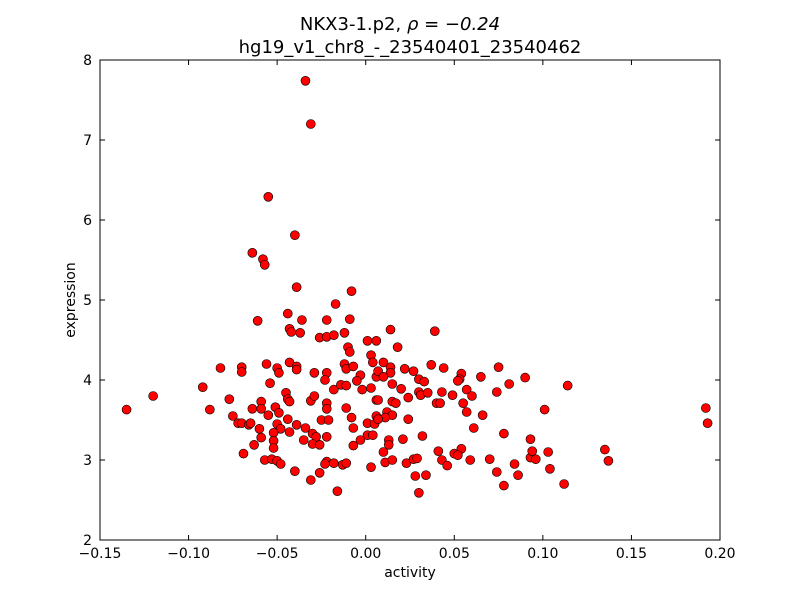 The width and height of the screenshot is (800, 604). Describe the element at coordinates (365, 554) in the screenshot. I see `x-tick-label: 0.00` at that location.